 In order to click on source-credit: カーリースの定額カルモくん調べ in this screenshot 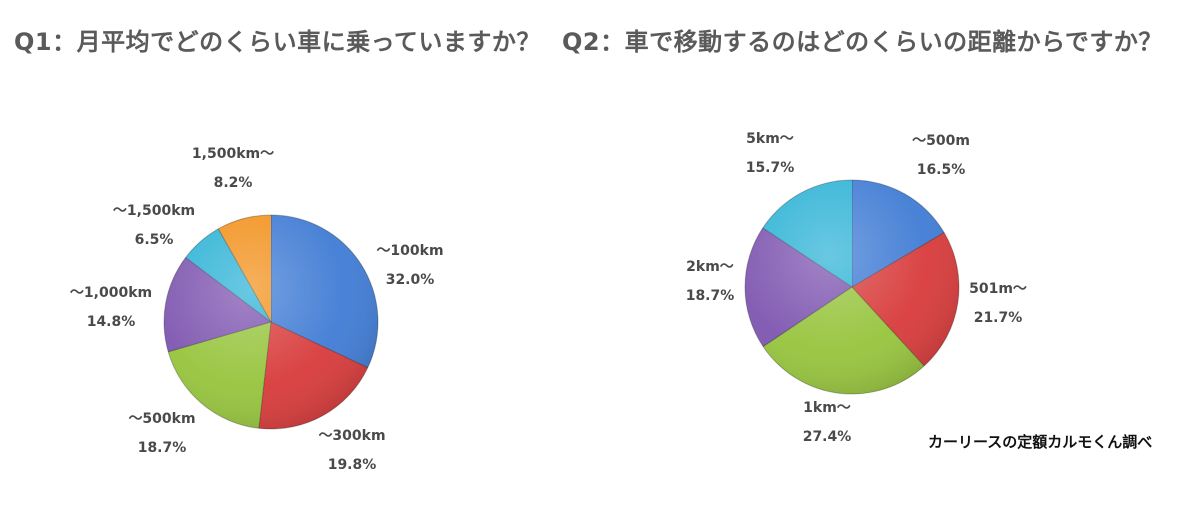, I will do `click(1040, 442)`.